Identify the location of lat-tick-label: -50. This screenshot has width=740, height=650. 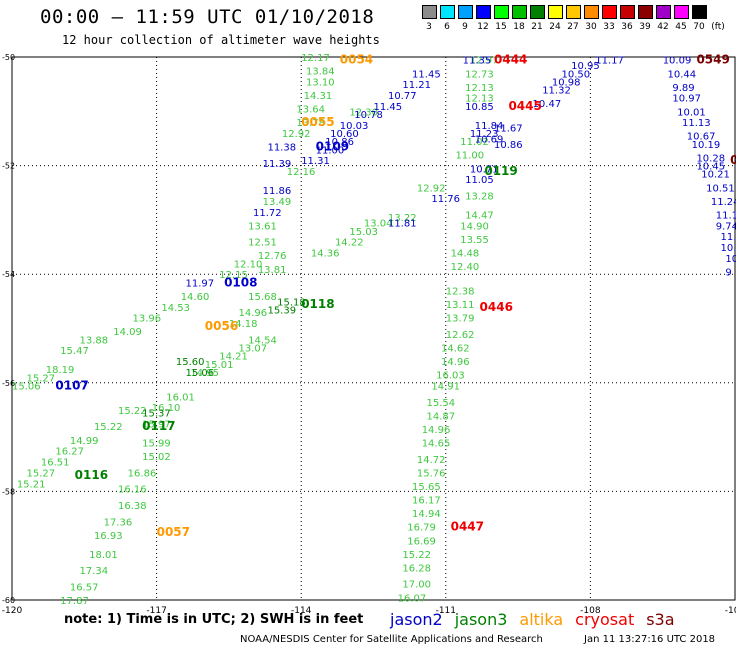
(8, 57).